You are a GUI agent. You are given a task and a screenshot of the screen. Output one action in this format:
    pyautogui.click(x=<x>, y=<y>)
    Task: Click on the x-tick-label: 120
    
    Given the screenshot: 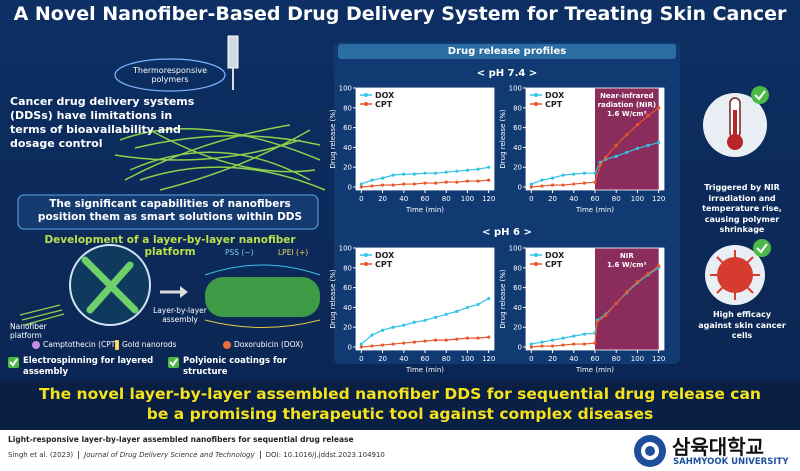 What is the action you would take?
    pyautogui.click(x=658, y=359)
    